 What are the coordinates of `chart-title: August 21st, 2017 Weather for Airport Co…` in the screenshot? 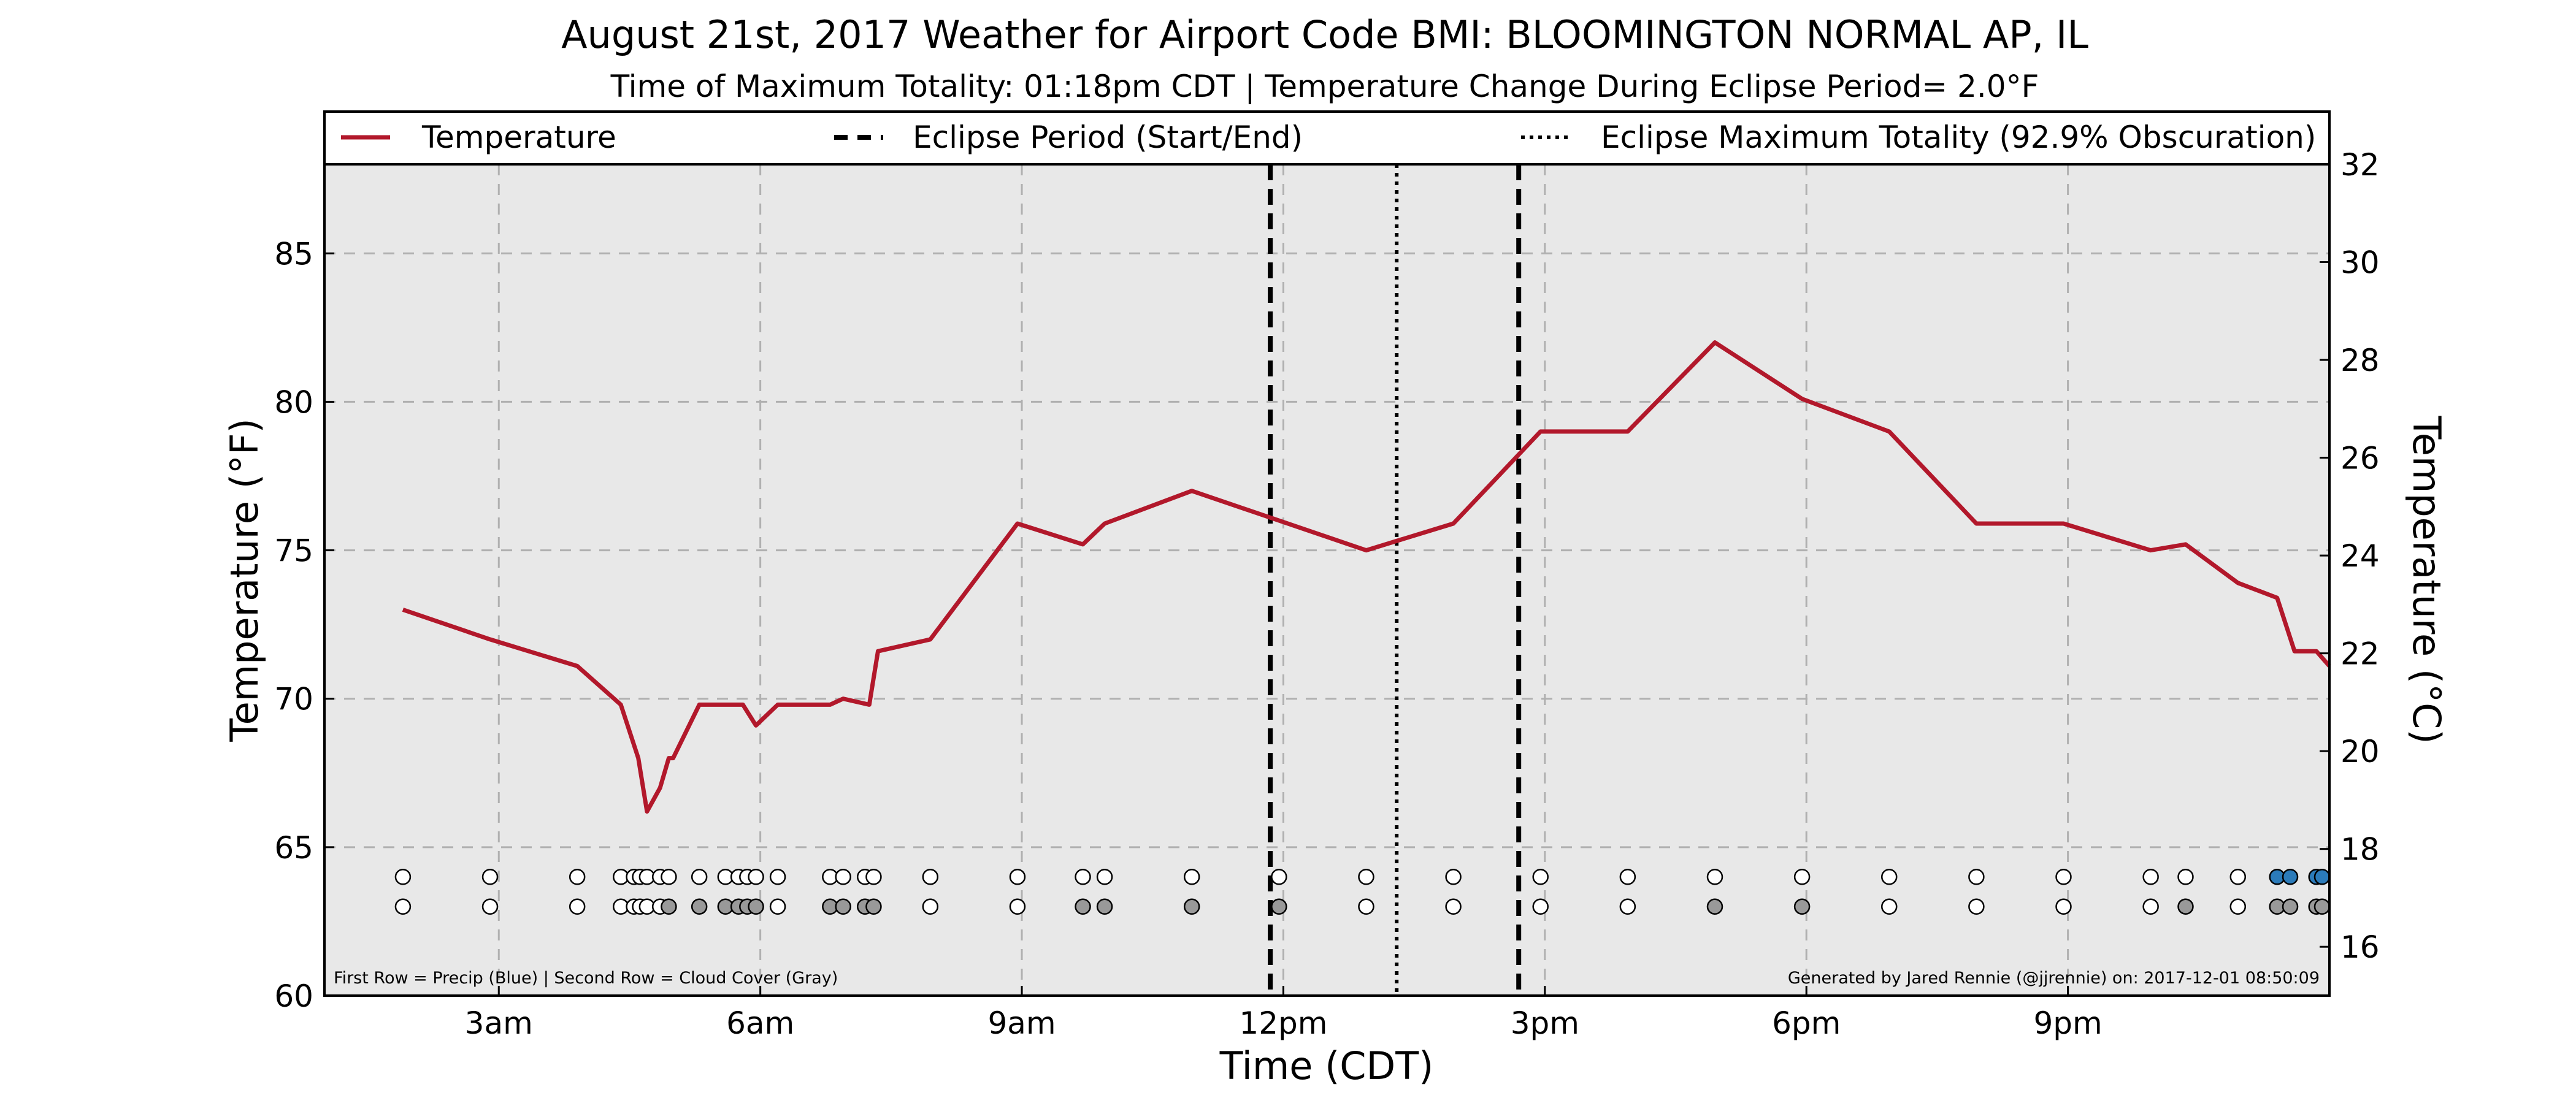 It's located at (1324, 34).